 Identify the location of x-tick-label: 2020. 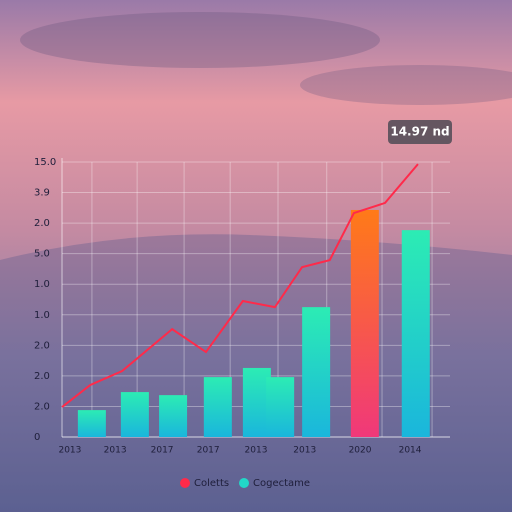
(360, 451).